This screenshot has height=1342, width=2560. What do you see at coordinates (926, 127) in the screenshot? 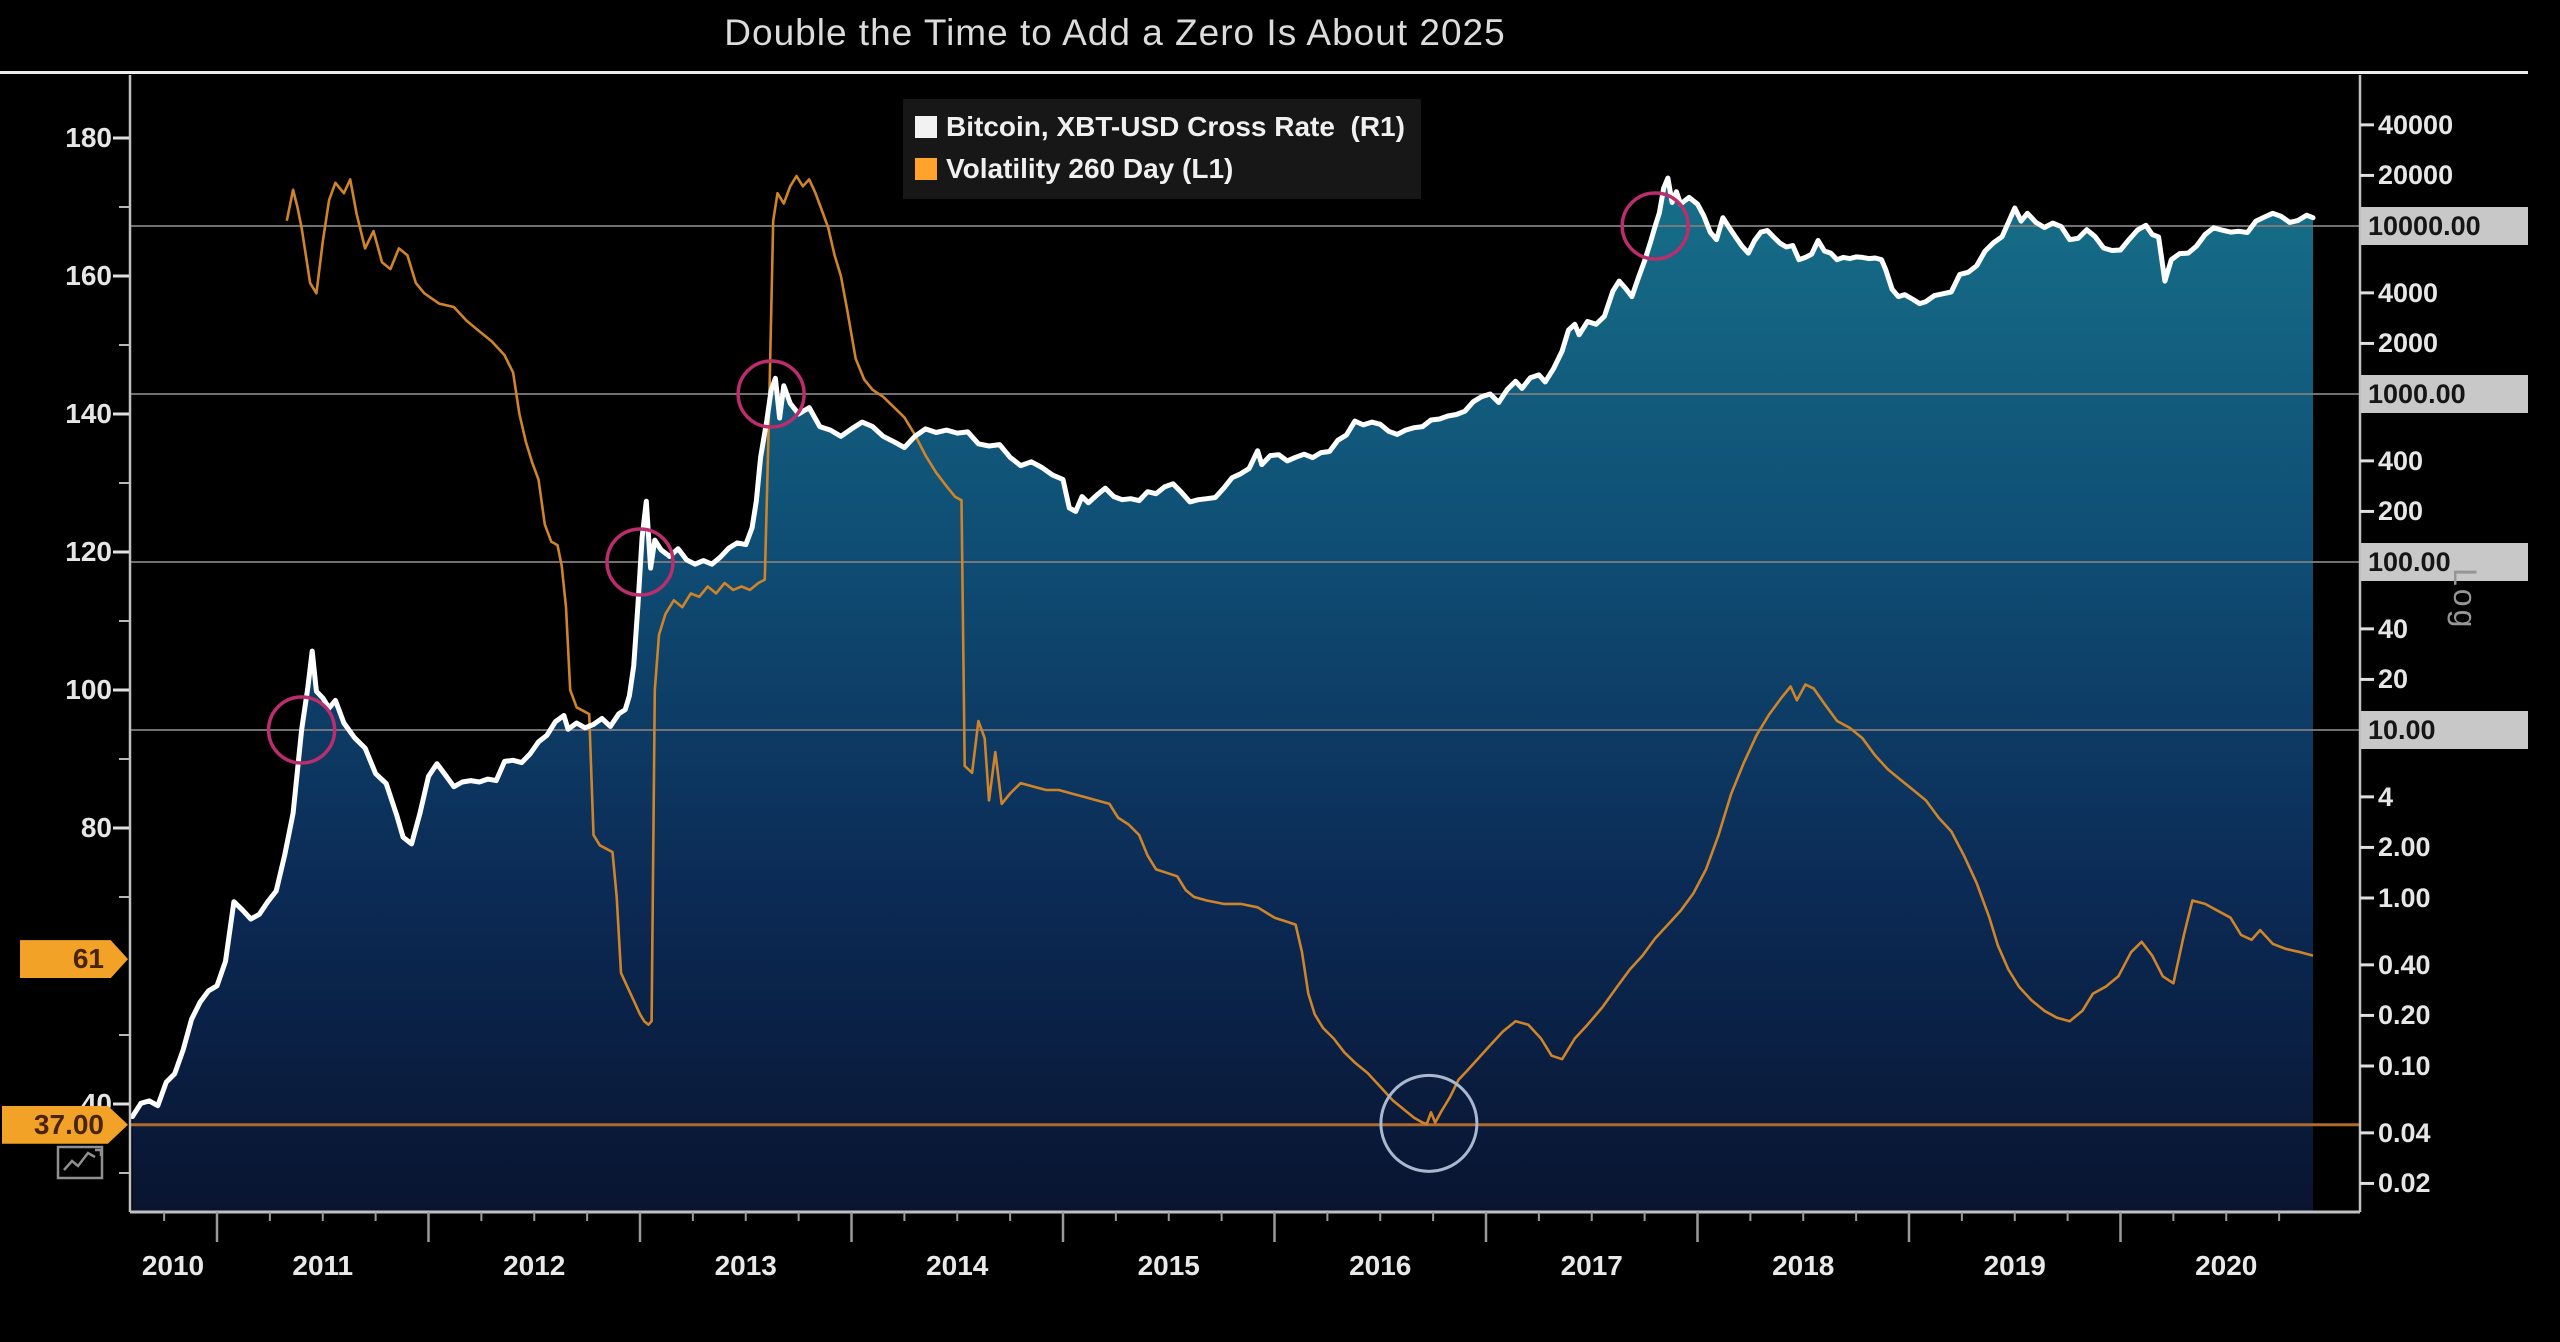
I see `legend-item-bitcoin-swatch-icon` at bounding box center [926, 127].